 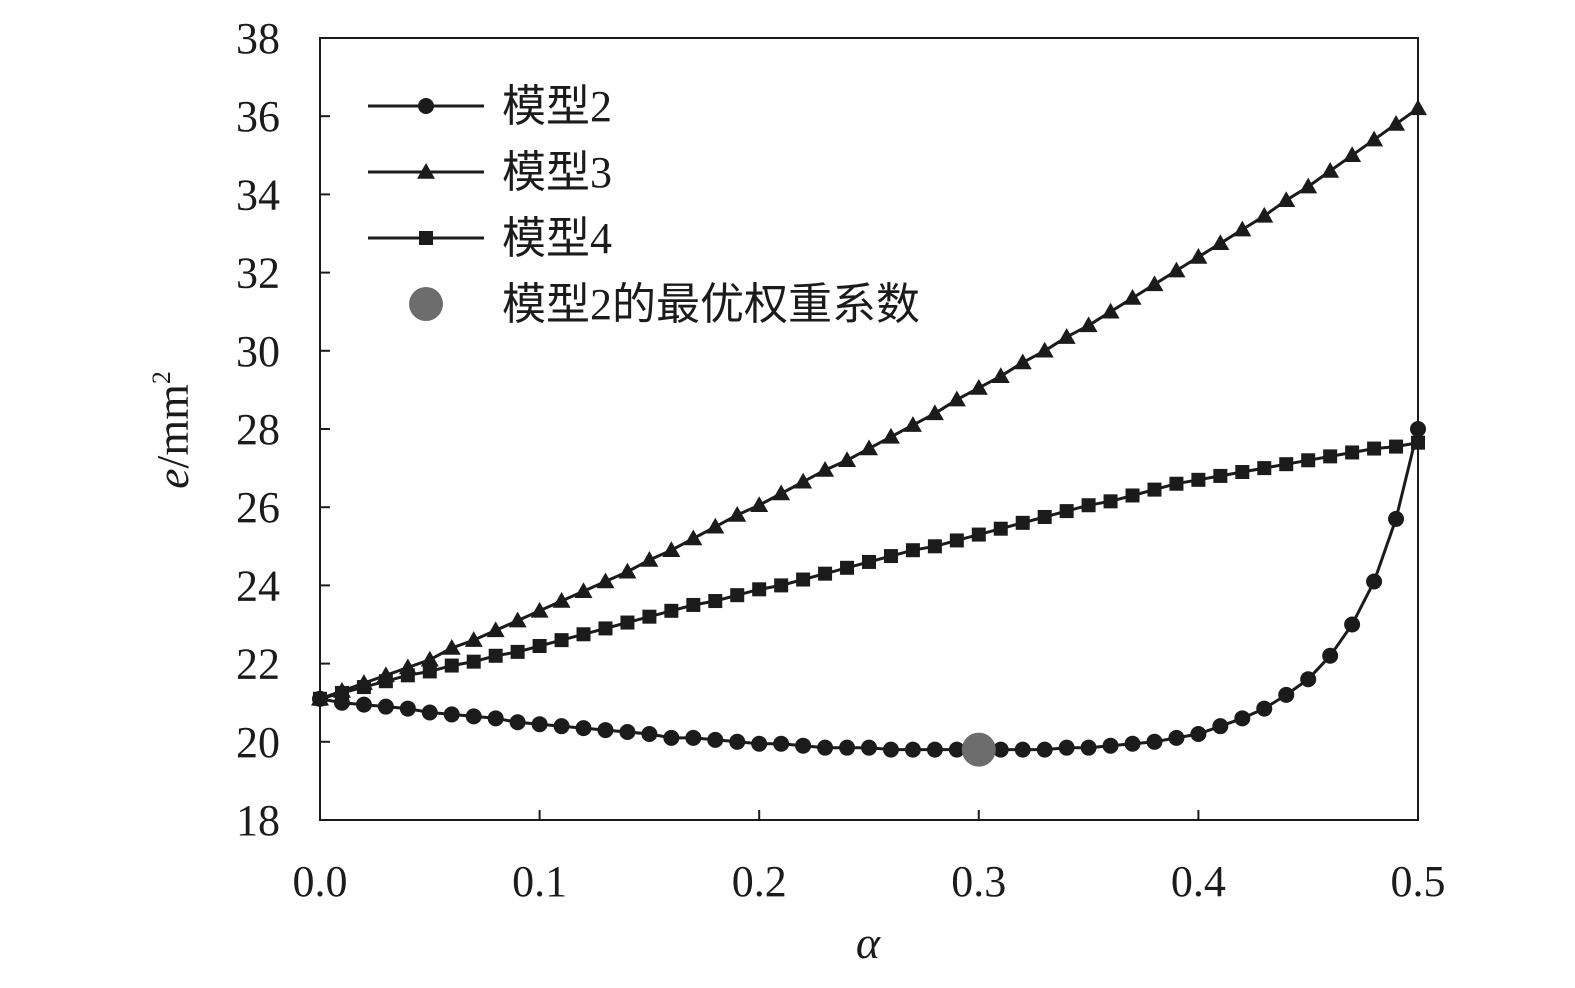 What do you see at coordinates (490, 106) in the screenshot?
I see `legend-entry-circle: 模型2` at bounding box center [490, 106].